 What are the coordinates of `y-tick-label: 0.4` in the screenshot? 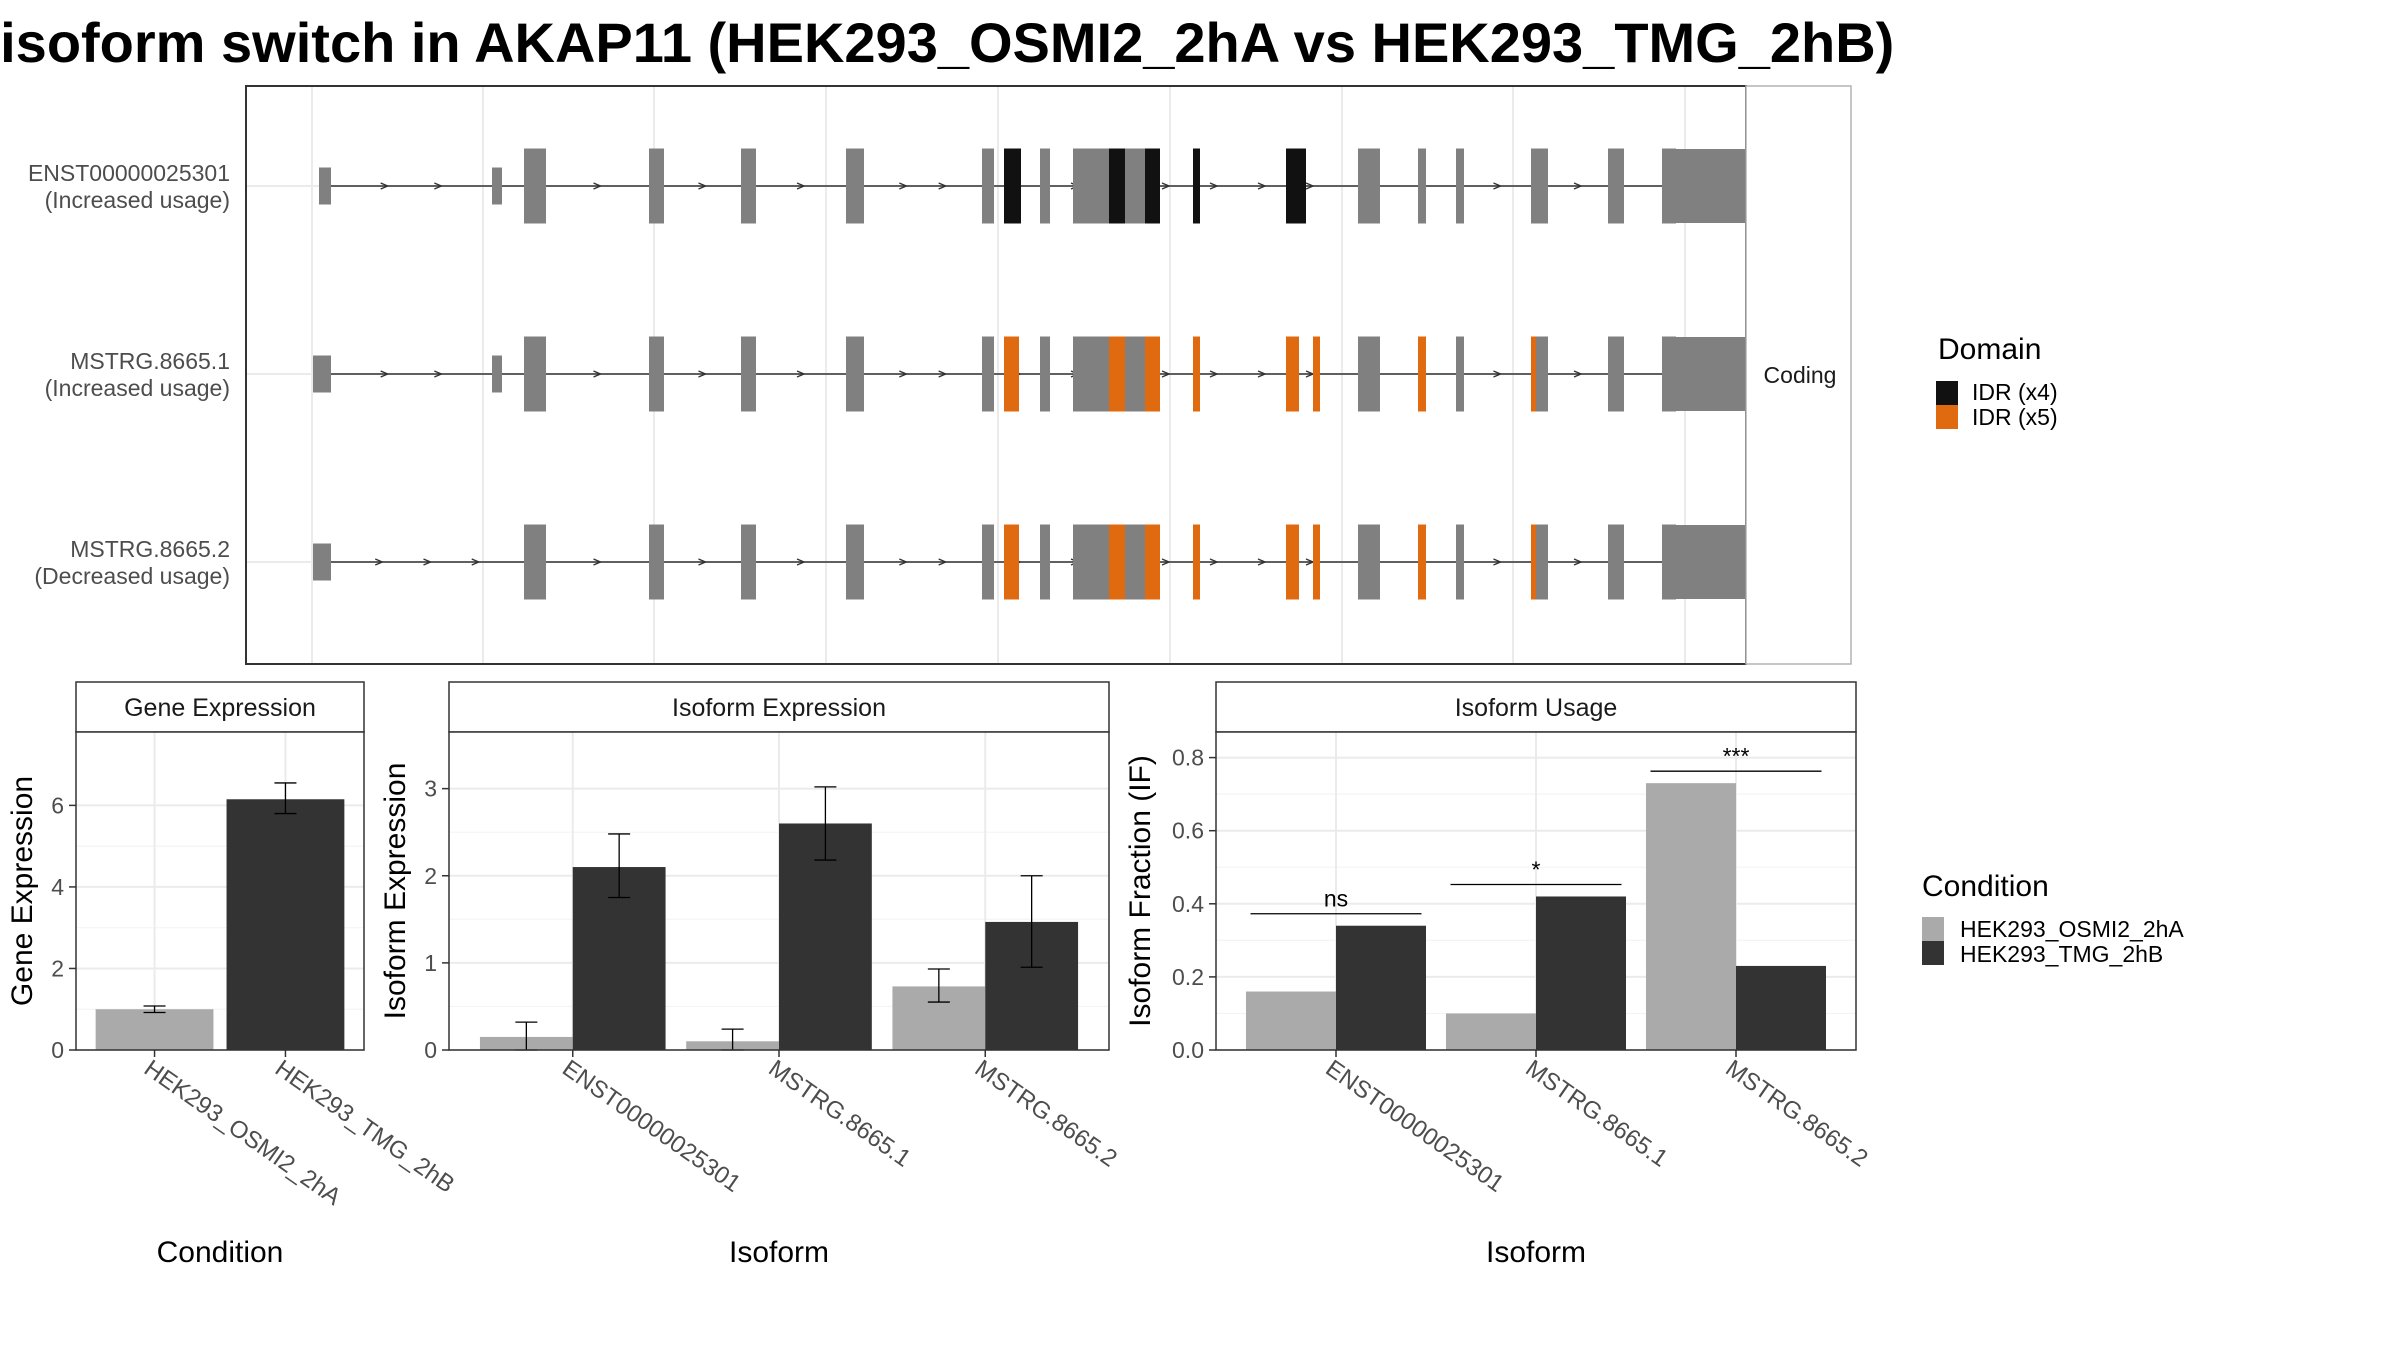 It's located at (1188, 904).